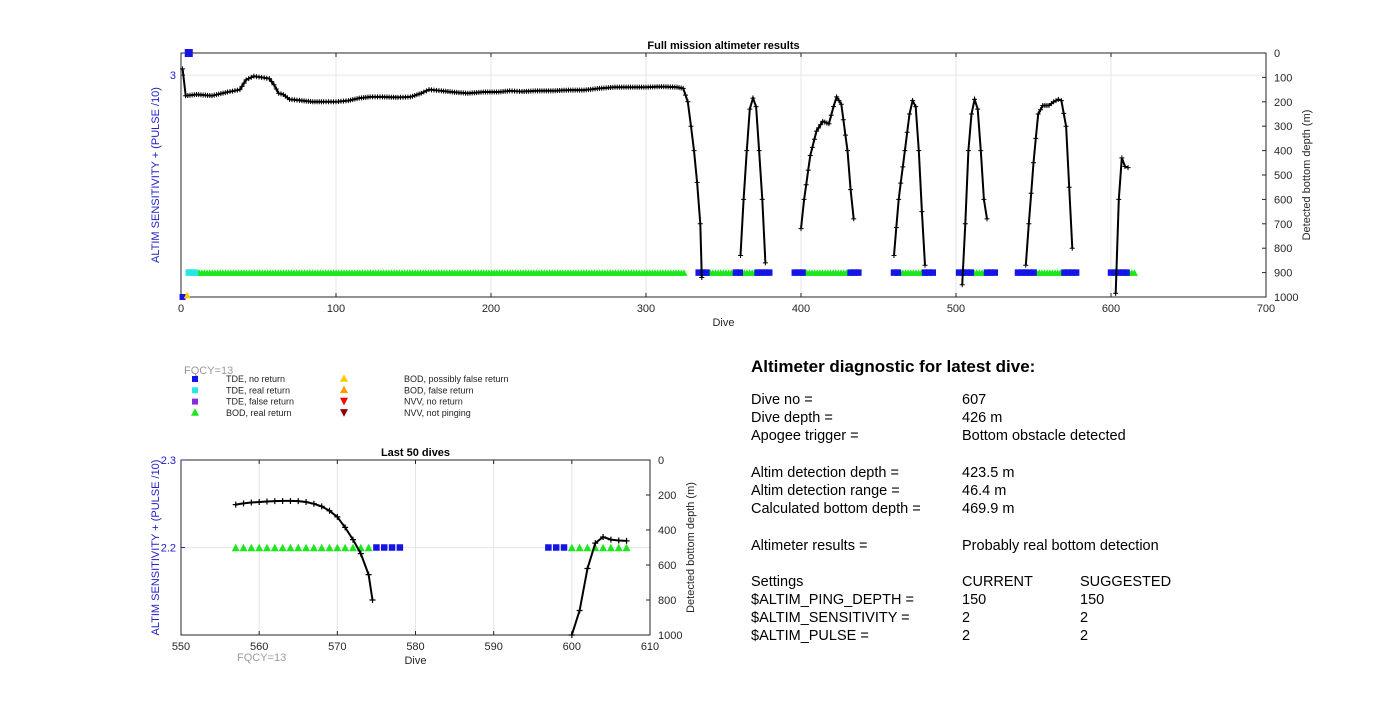  I want to click on diagnostic-row: Apogee trigger = Bottom obstacle detected, so click(938, 436).